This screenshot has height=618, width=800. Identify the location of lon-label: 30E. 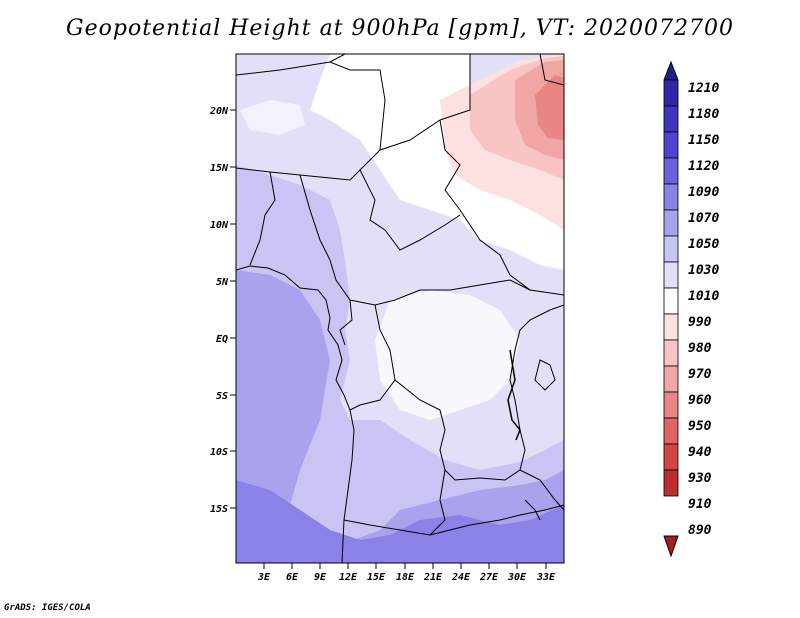
(517, 577).